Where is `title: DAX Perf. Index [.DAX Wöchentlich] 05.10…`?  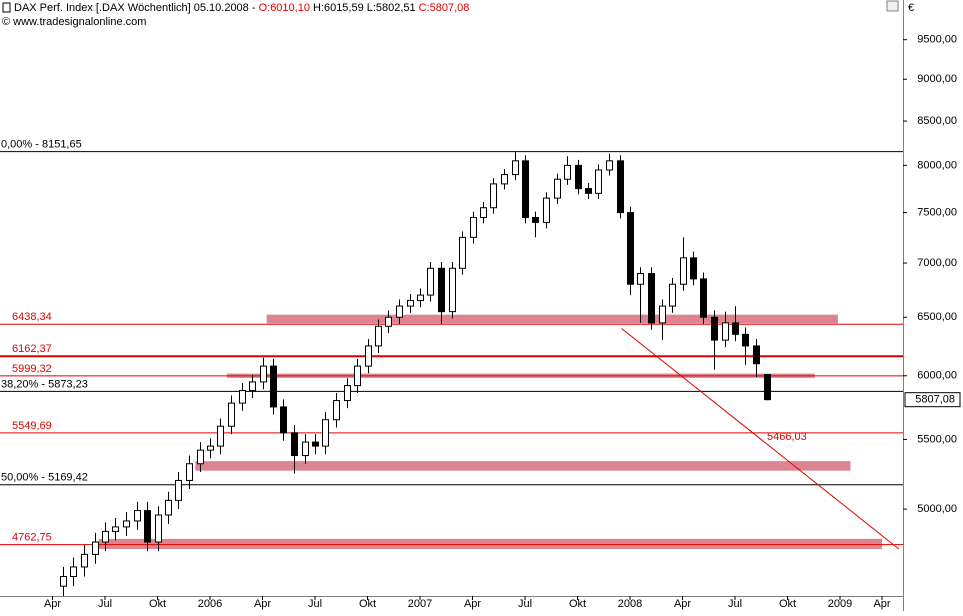 title: DAX Perf. Index [.DAX Wöchentlich] 05.10… is located at coordinates (136, 8).